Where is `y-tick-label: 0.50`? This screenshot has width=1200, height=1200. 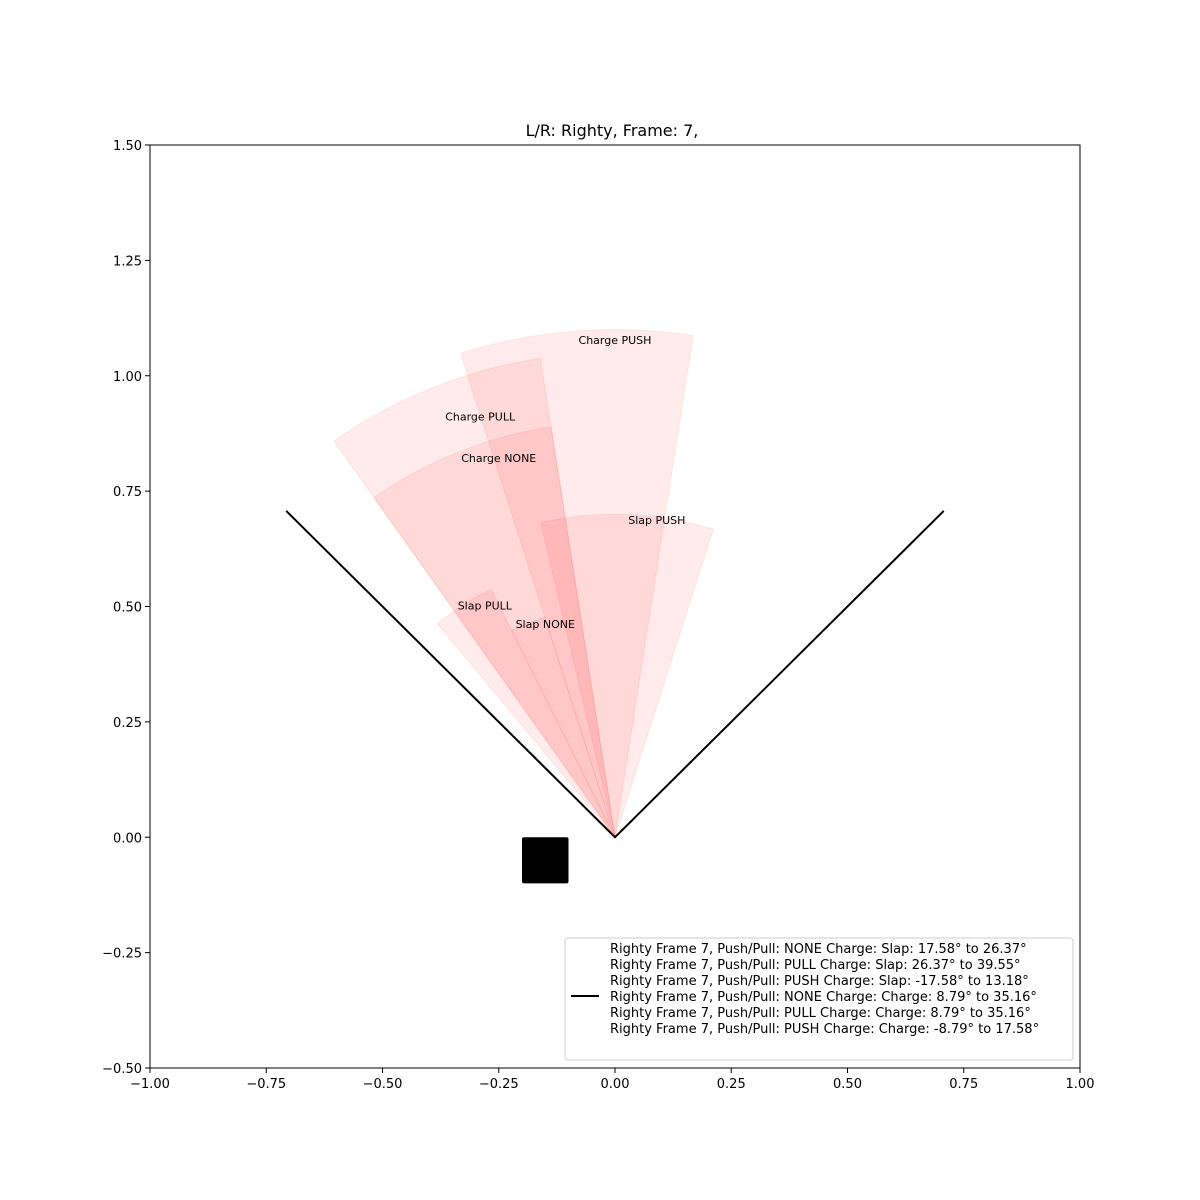
y-tick-label: 0.50 is located at coordinates (127, 608).